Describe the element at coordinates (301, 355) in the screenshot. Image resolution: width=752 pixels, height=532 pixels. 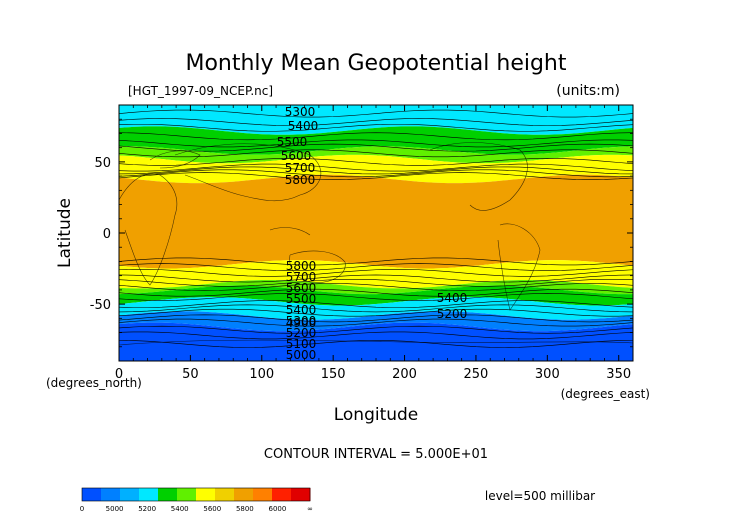
I see `contour-label: 5000` at that location.